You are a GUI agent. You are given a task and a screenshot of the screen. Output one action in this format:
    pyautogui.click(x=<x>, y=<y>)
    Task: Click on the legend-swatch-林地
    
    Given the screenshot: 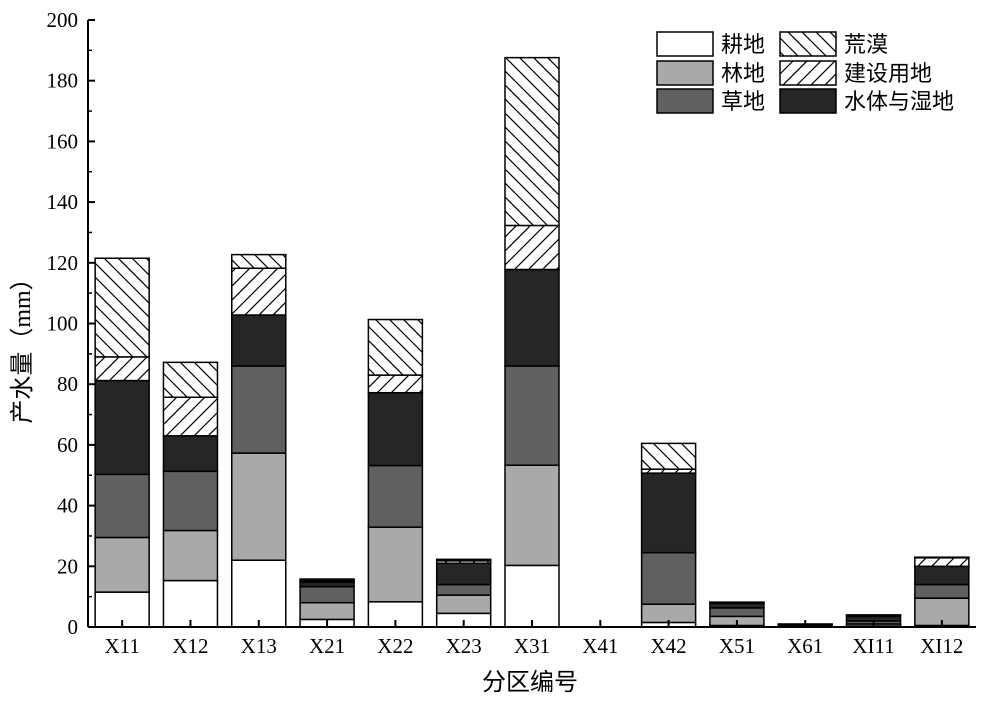 What is the action you would take?
    pyautogui.click(x=685, y=73)
    